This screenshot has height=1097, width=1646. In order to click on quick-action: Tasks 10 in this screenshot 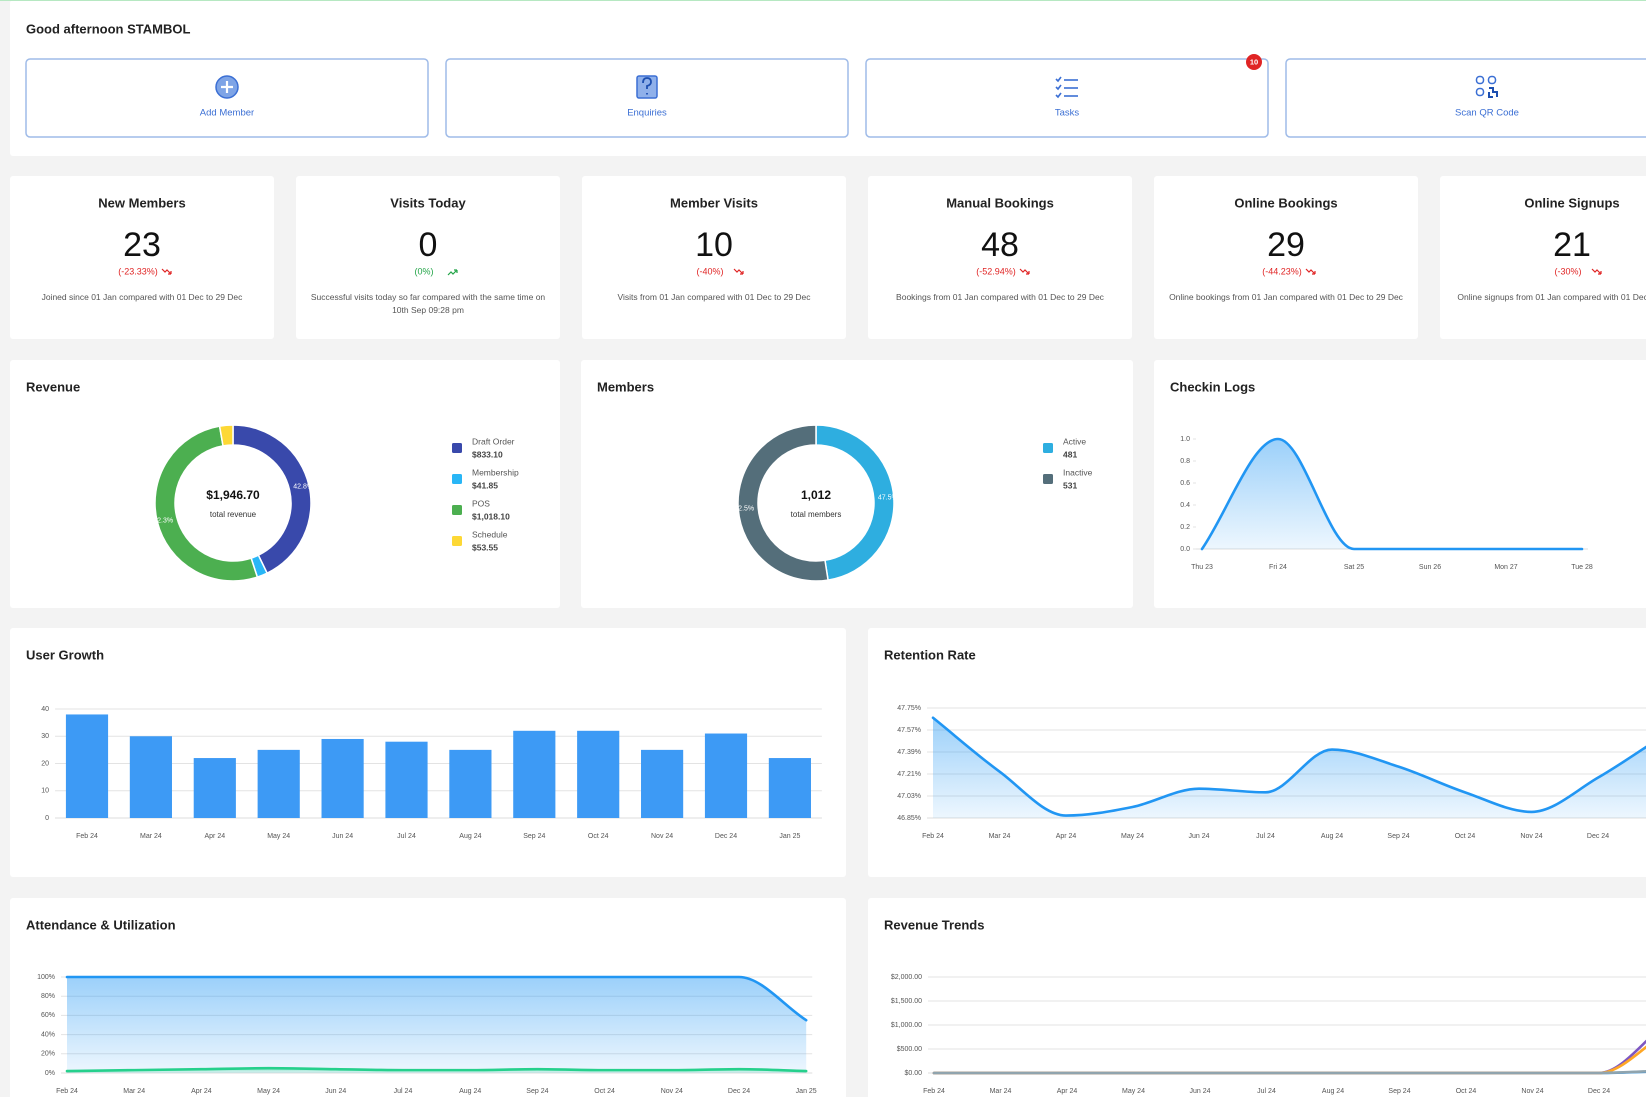, I will do `click(1067, 96)`.